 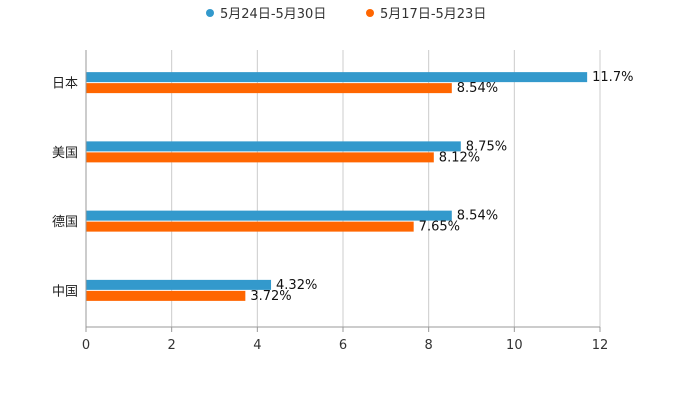 What do you see at coordinates (346, 14) in the screenshot?
I see `legend: 5月24日-5月30日 5月17日-5月23日` at bounding box center [346, 14].